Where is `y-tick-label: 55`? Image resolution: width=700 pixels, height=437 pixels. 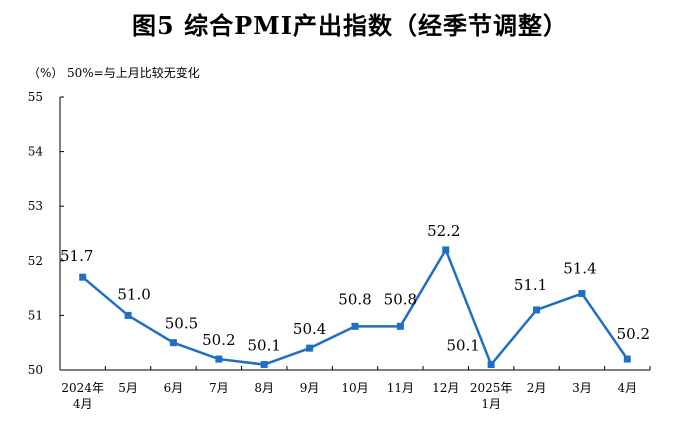 y-tick-label: 55 is located at coordinates (35, 97).